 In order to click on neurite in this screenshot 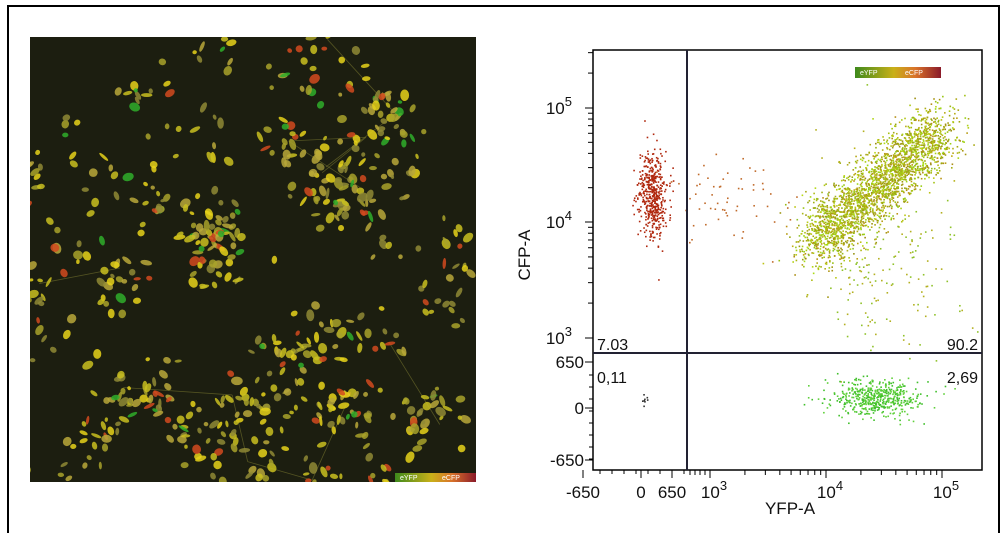, I will do `click(414, 383)`.